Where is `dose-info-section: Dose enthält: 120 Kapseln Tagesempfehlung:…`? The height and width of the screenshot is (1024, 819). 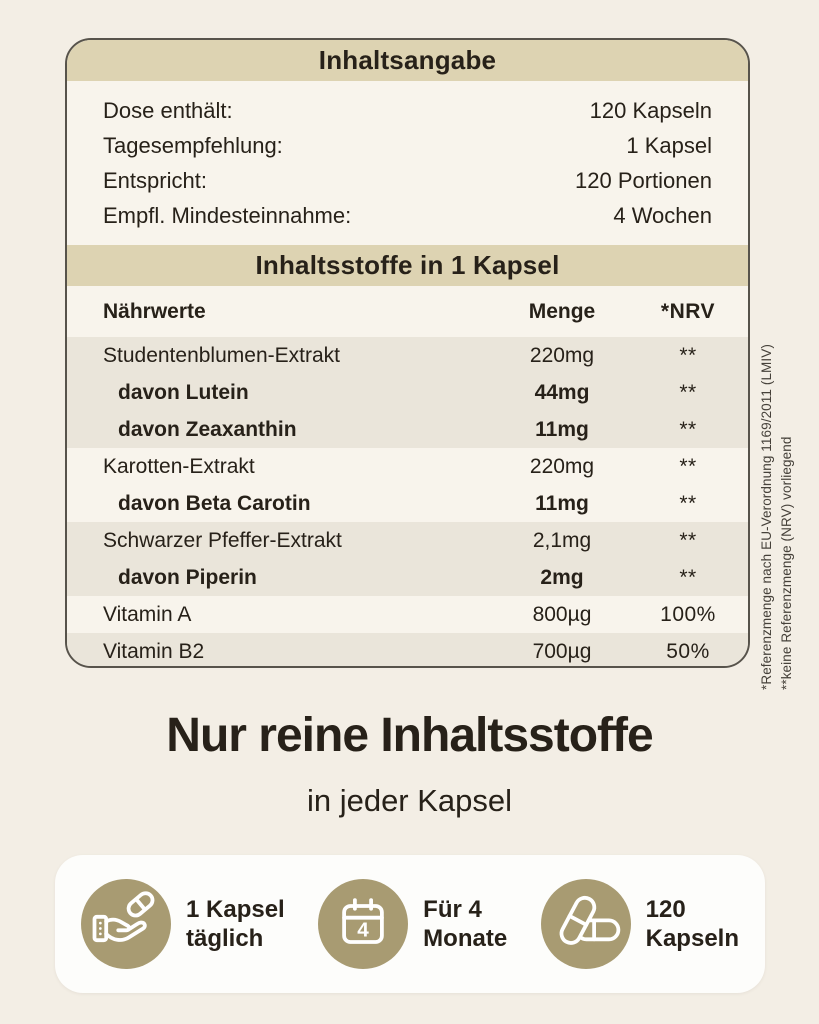
dose-info-section: Dose enthält: 120 Kapseln Tagesempfehlung:… is located at coordinates (407, 163).